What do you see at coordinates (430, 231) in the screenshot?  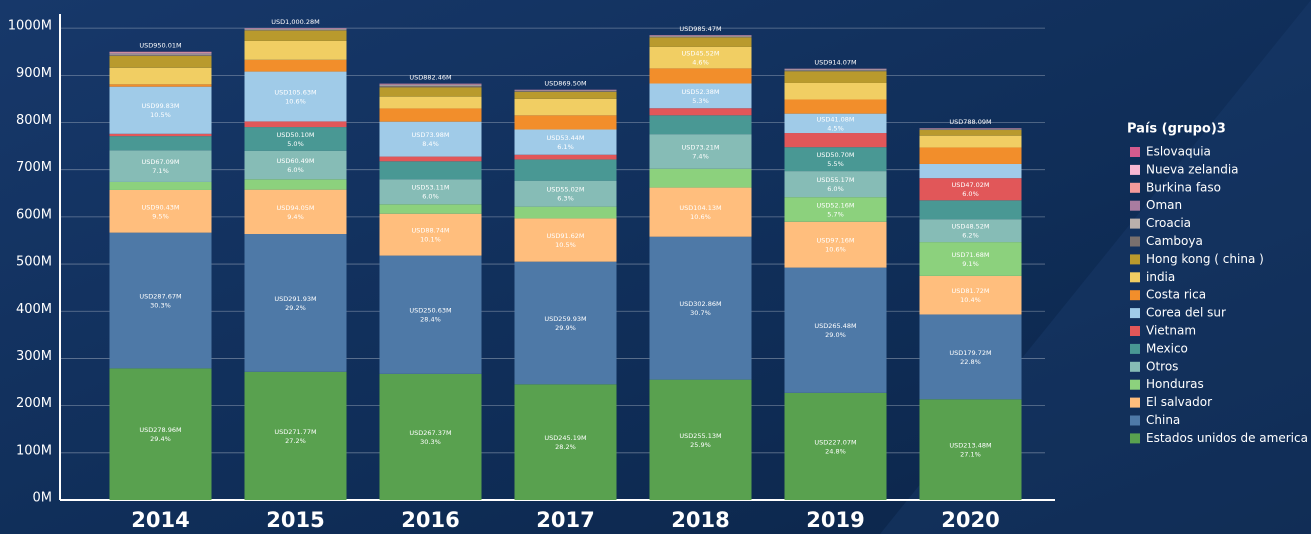 I see `segment-label: USD88.74M` at bounding box center [430, 231].